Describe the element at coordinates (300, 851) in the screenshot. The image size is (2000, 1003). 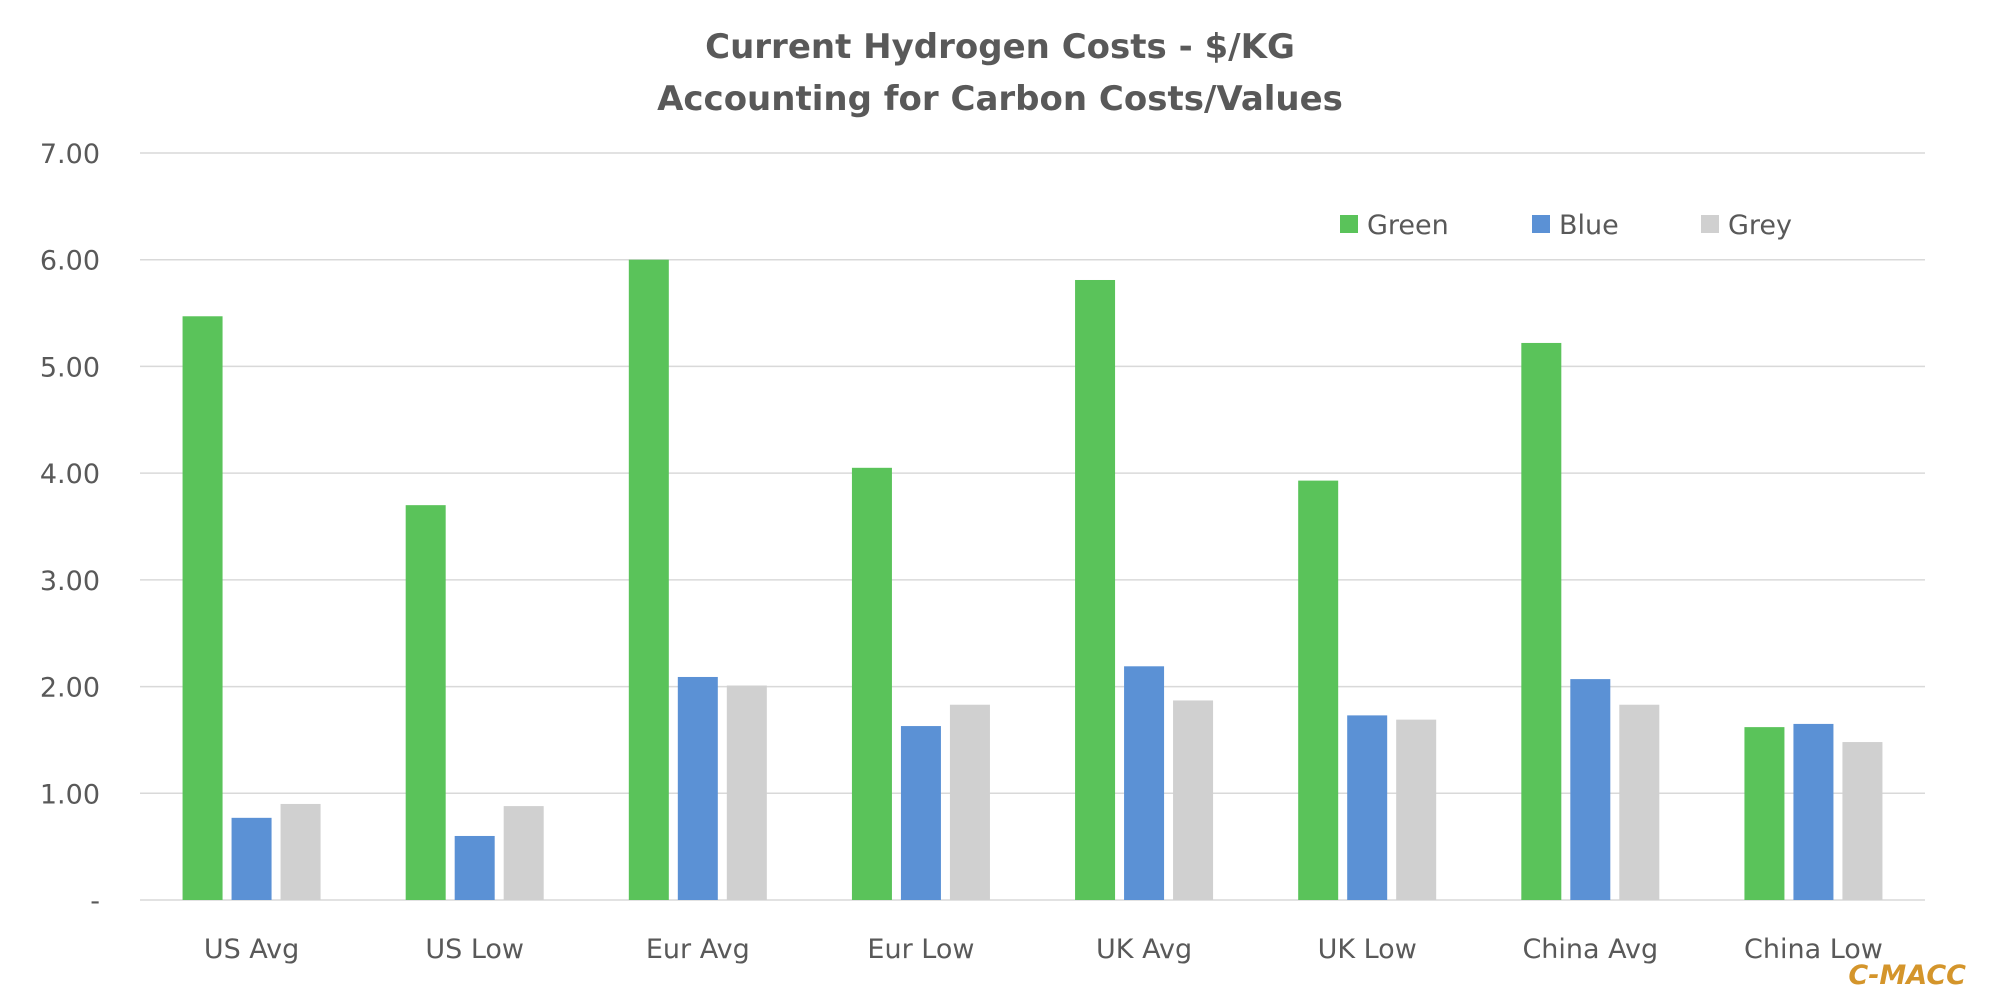
I see `bar-grey-us-avg` at that location.